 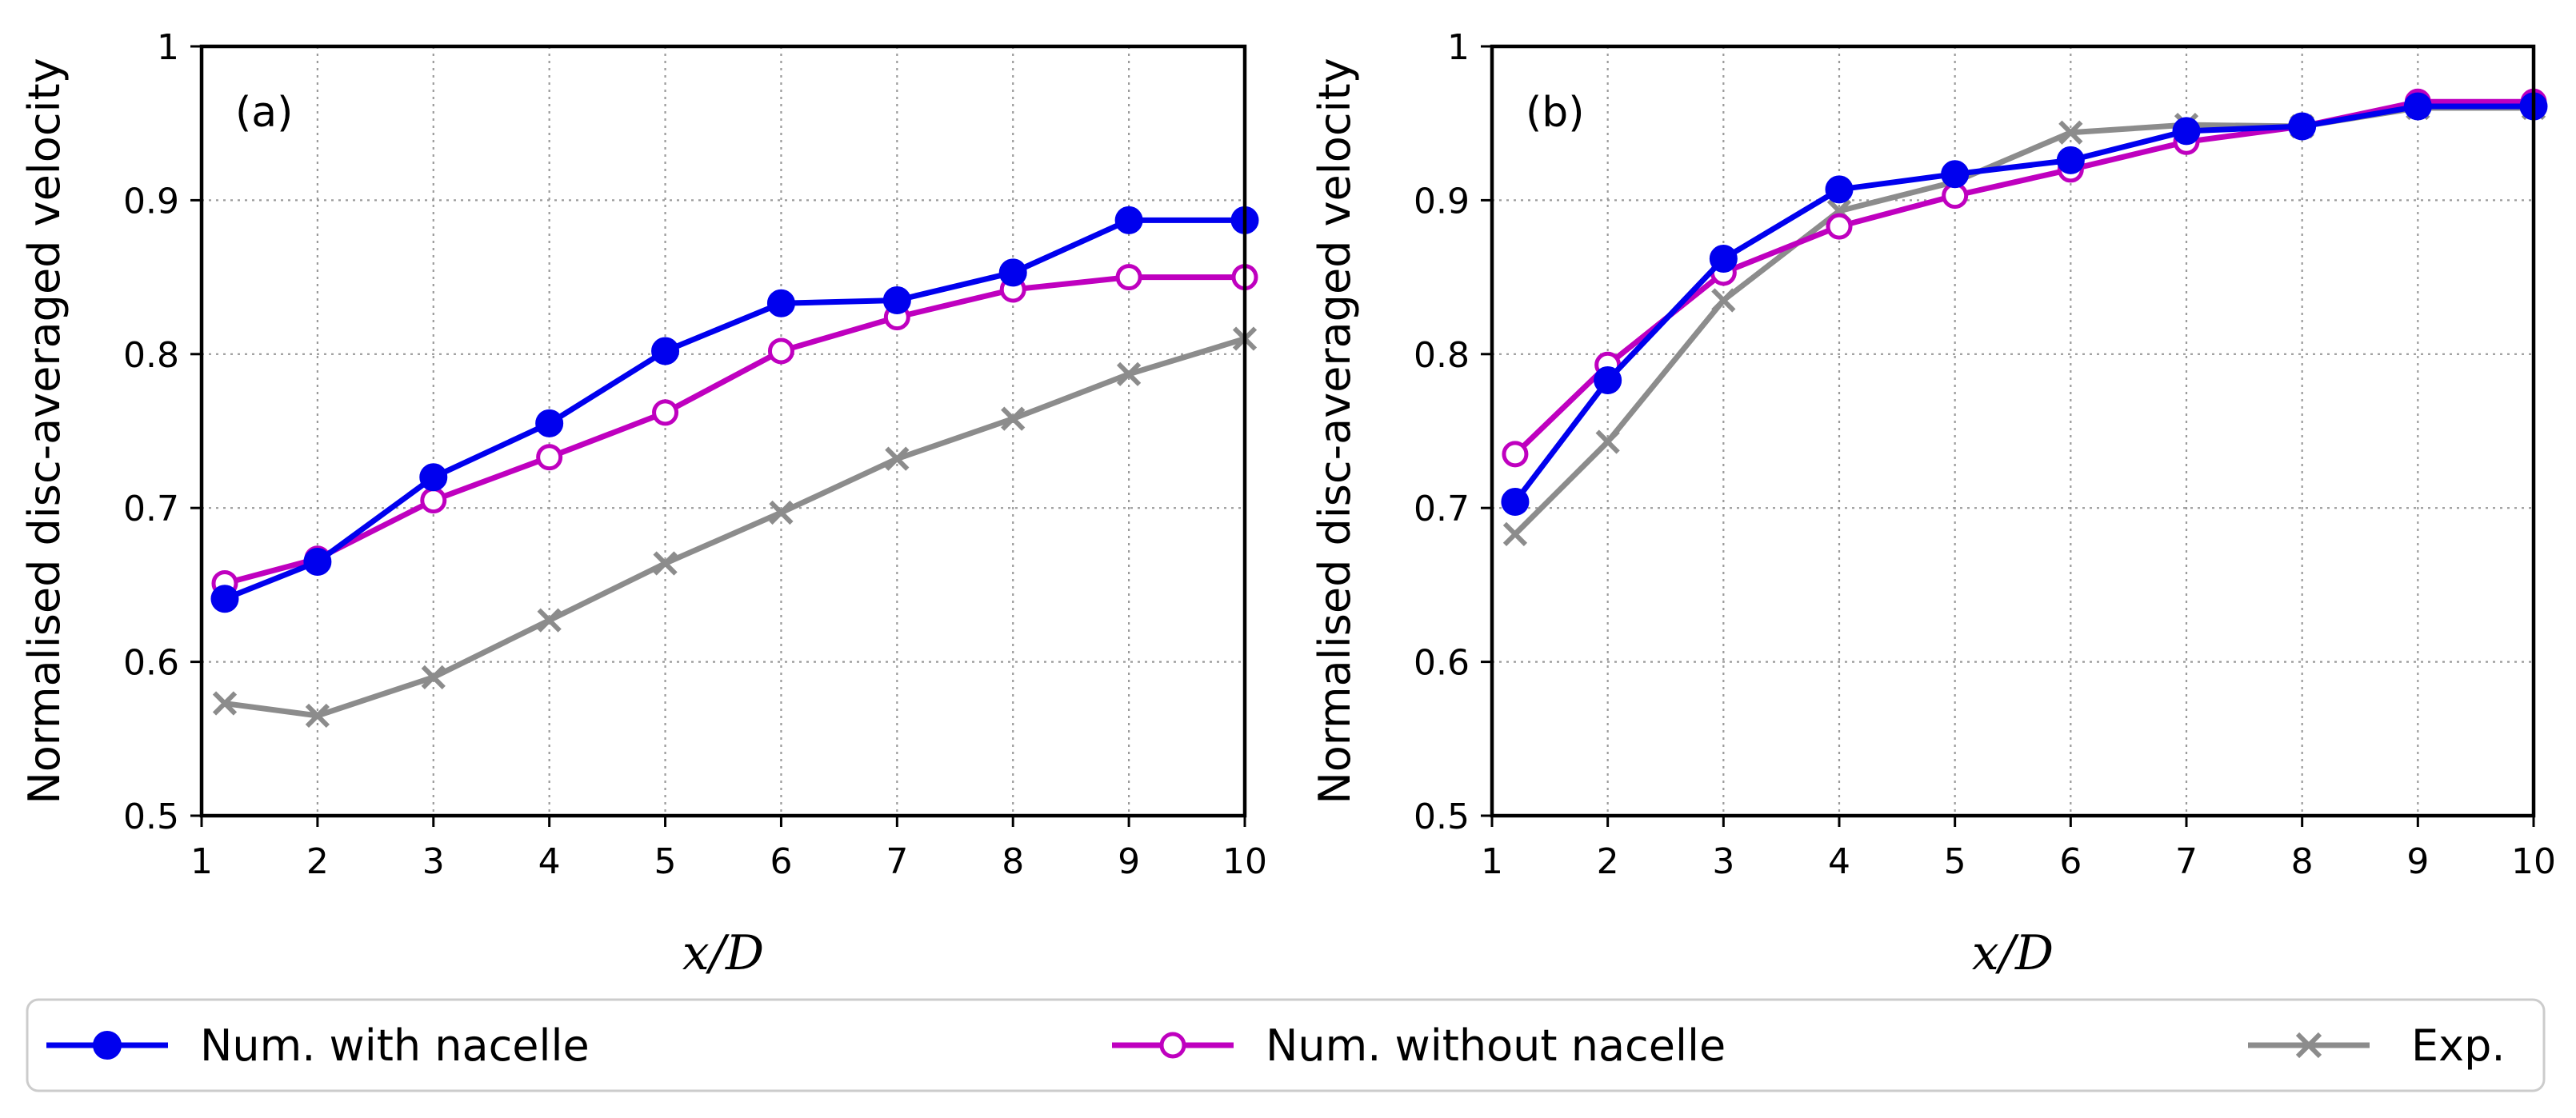 I want to click on panel-label-b: (b), so click(x=1555, y=113).